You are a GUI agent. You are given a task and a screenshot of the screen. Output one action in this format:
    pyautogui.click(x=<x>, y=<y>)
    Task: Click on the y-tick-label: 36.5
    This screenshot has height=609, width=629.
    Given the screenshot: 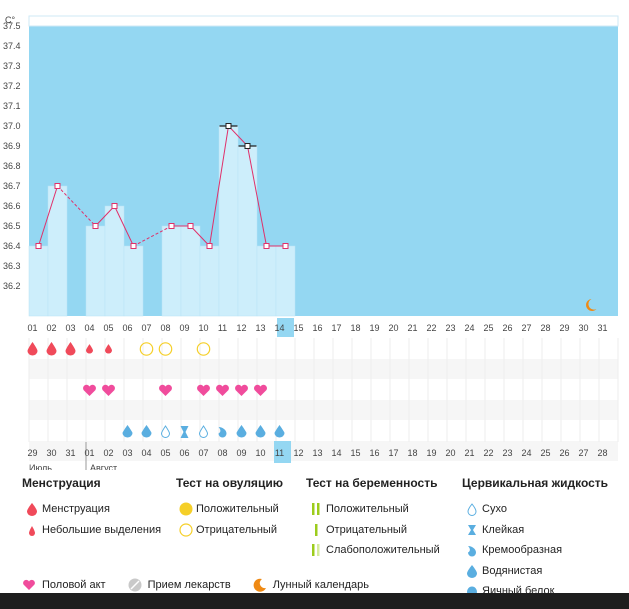 What is the action you would take?
    pyautogui.click(x=12, y=226)
    